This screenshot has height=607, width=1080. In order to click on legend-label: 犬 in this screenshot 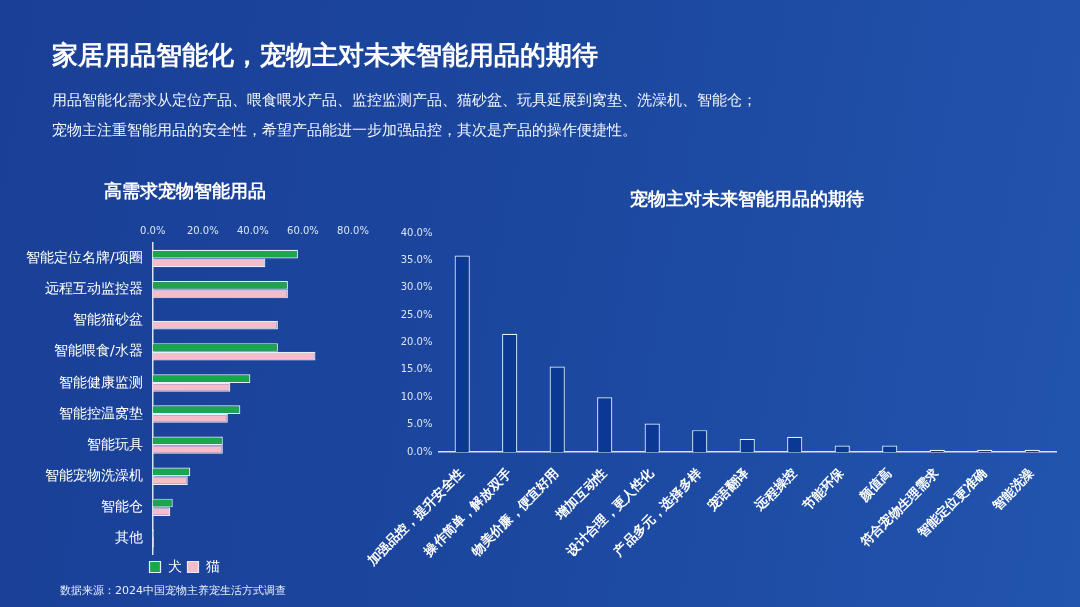, I will do `click(174, 565)`.